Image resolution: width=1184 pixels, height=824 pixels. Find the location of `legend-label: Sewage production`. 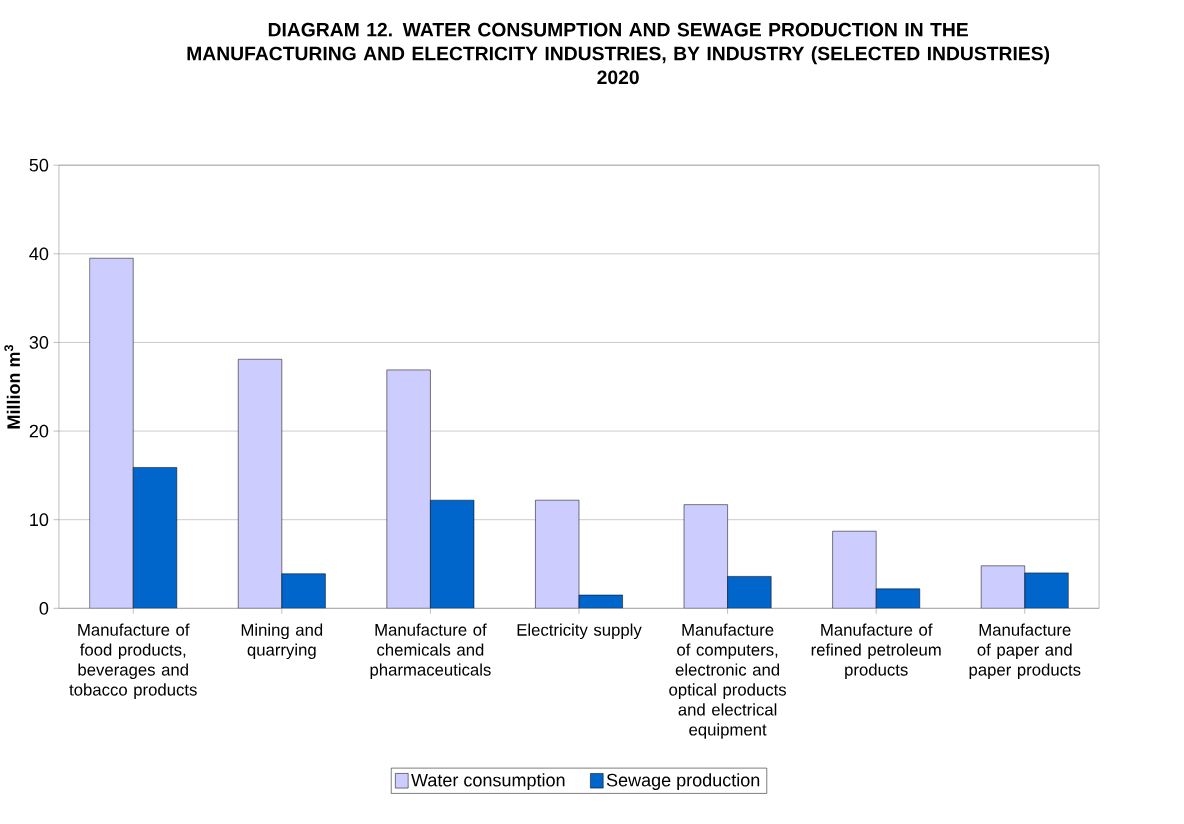

legend-label: Sewage production is located at coordinates (683, 782).